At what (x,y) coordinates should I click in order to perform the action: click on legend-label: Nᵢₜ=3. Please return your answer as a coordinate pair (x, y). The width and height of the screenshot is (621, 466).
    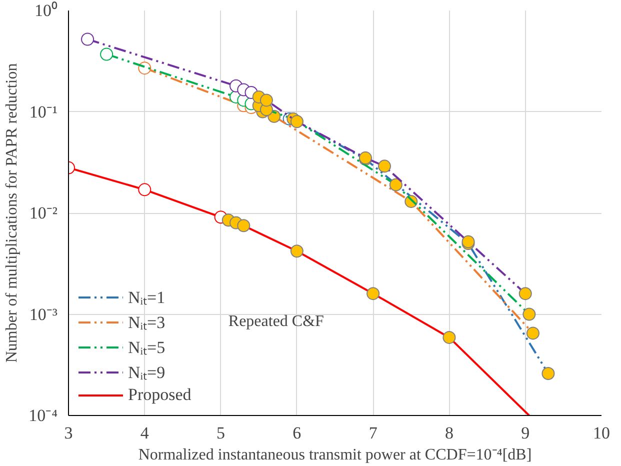
    Looking at the image, I should click on (147, 322).